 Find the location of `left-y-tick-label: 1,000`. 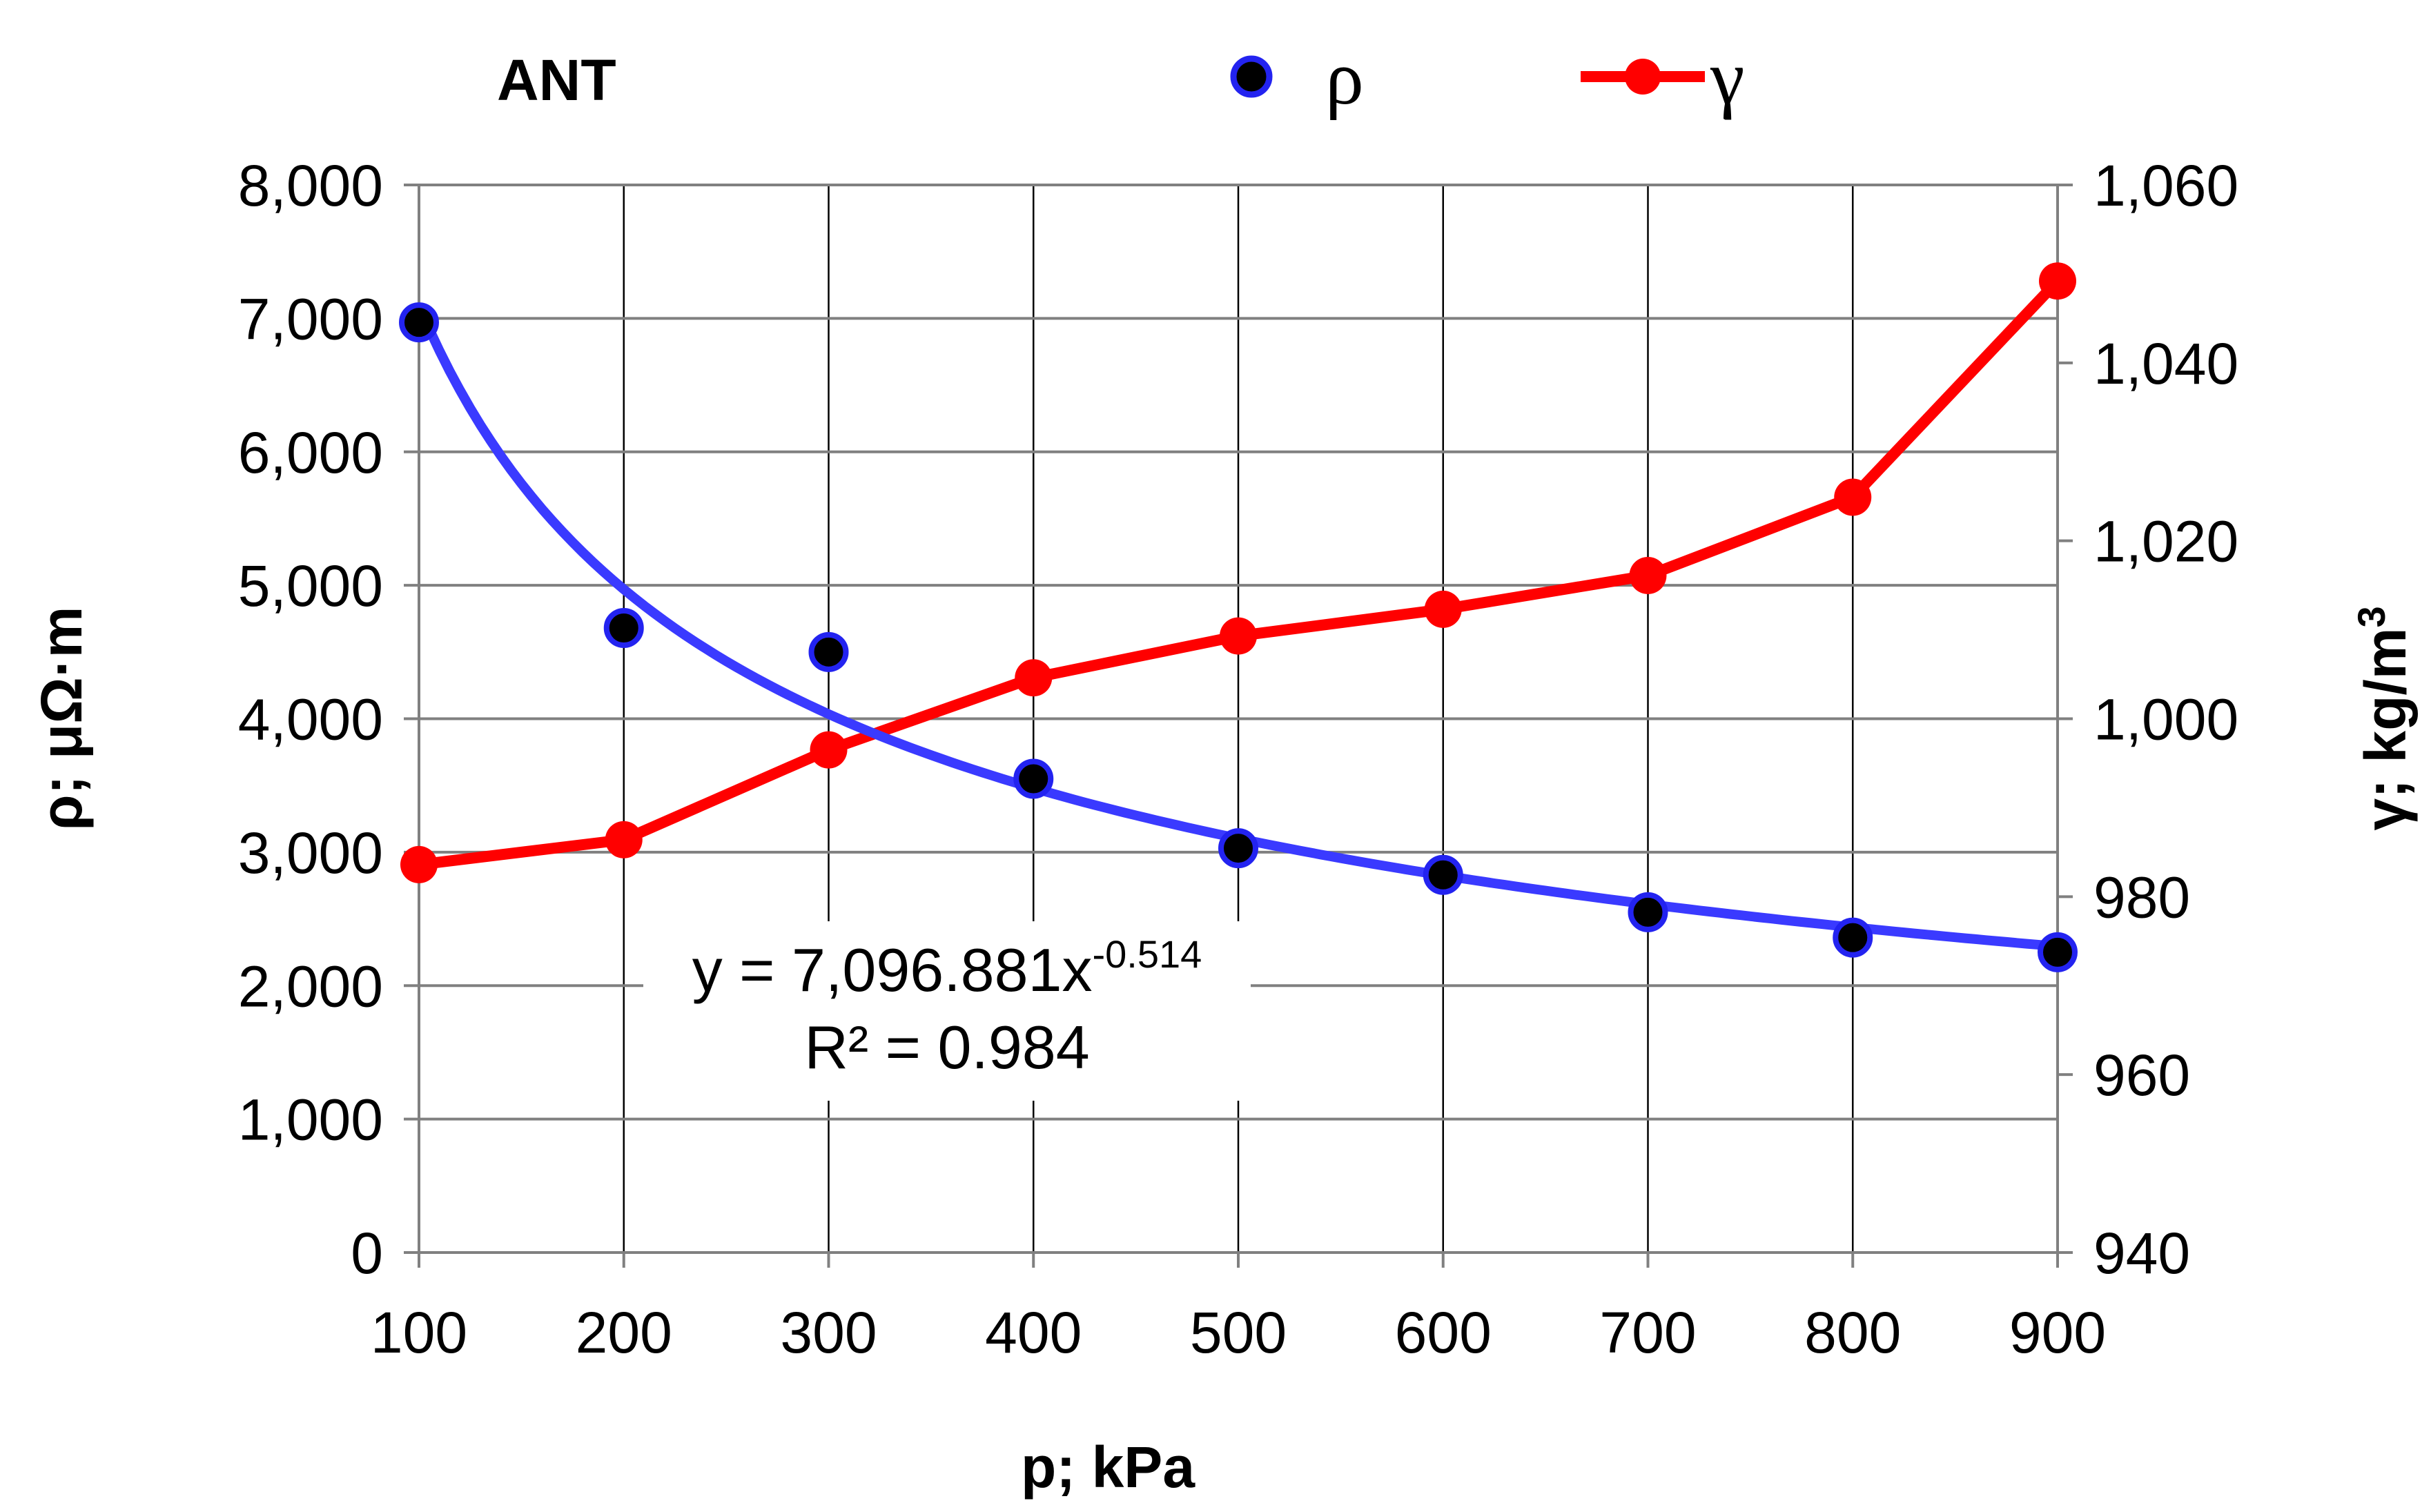

left-y-tick-label: 1,000 is located at coordinates (310, 1120).